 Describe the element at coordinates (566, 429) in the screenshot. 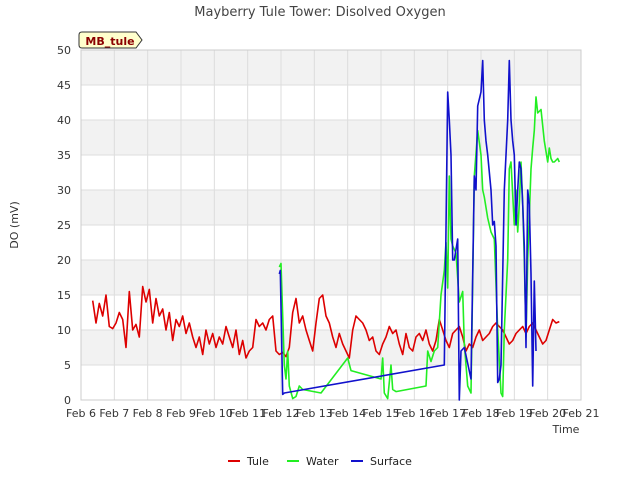

I see `x-axis-label: Time` at that location.